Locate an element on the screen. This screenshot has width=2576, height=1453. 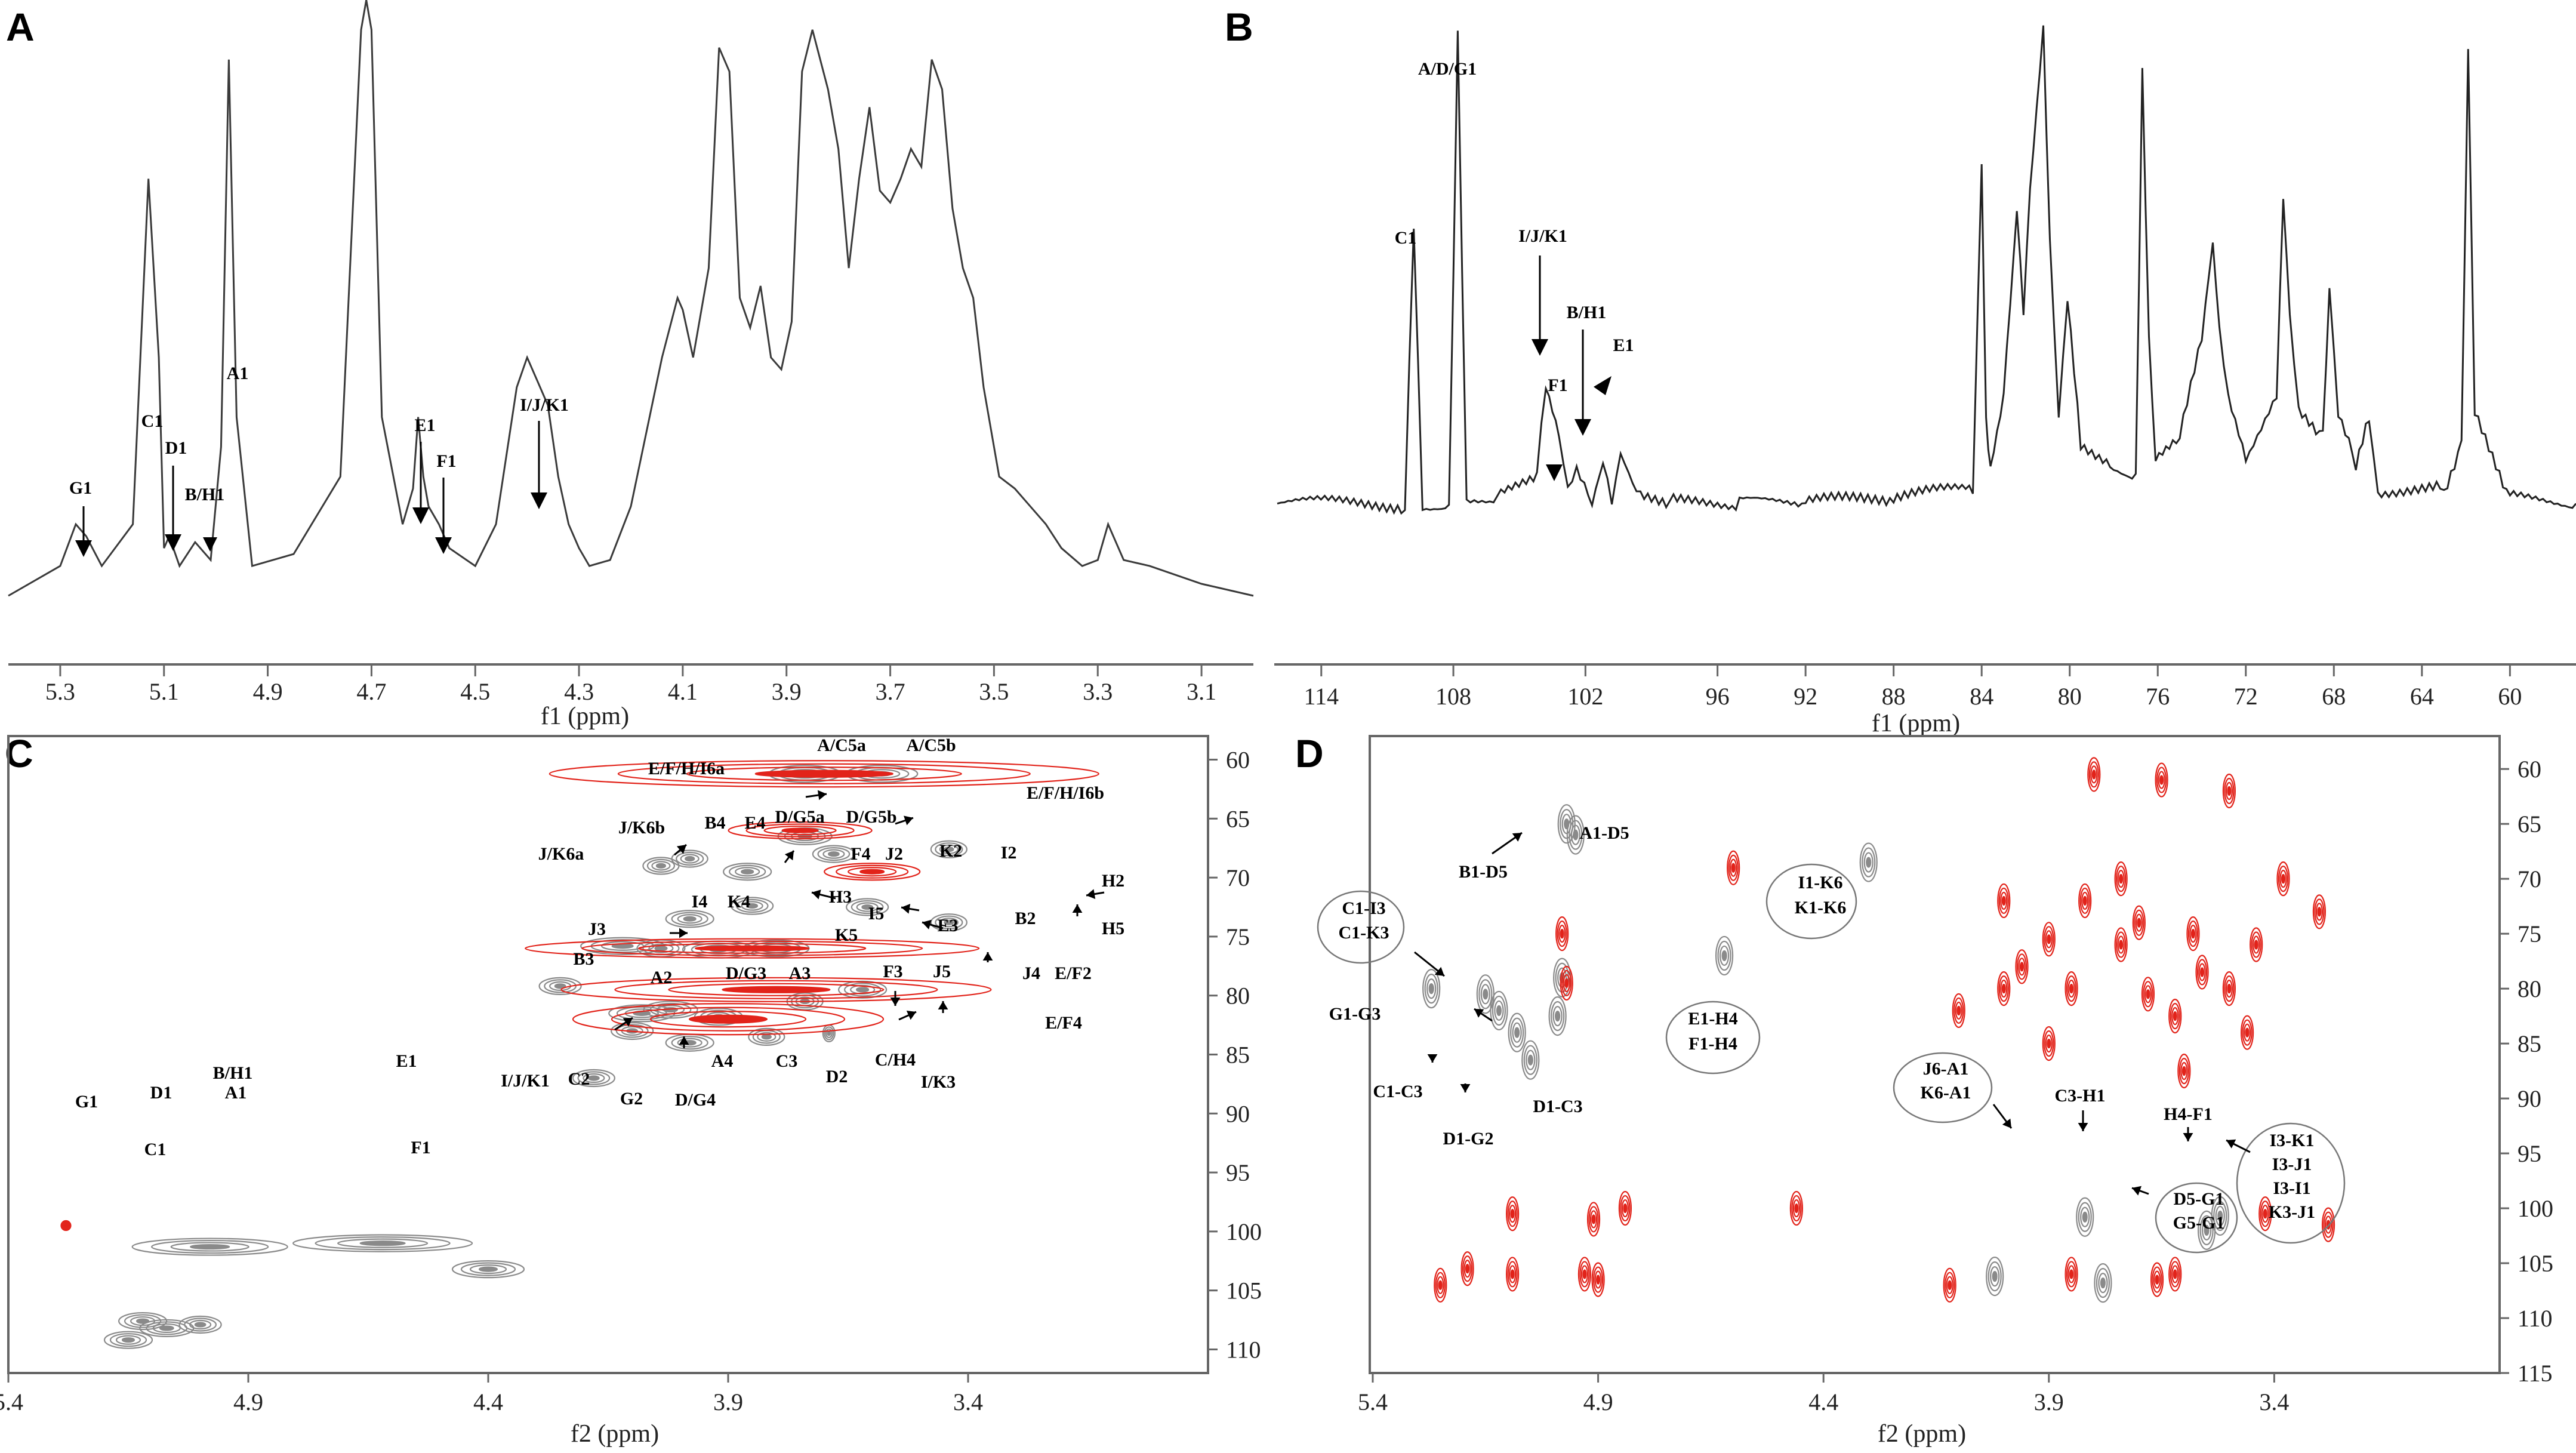
panel-label-a: A is located at coordinates (20, 27).